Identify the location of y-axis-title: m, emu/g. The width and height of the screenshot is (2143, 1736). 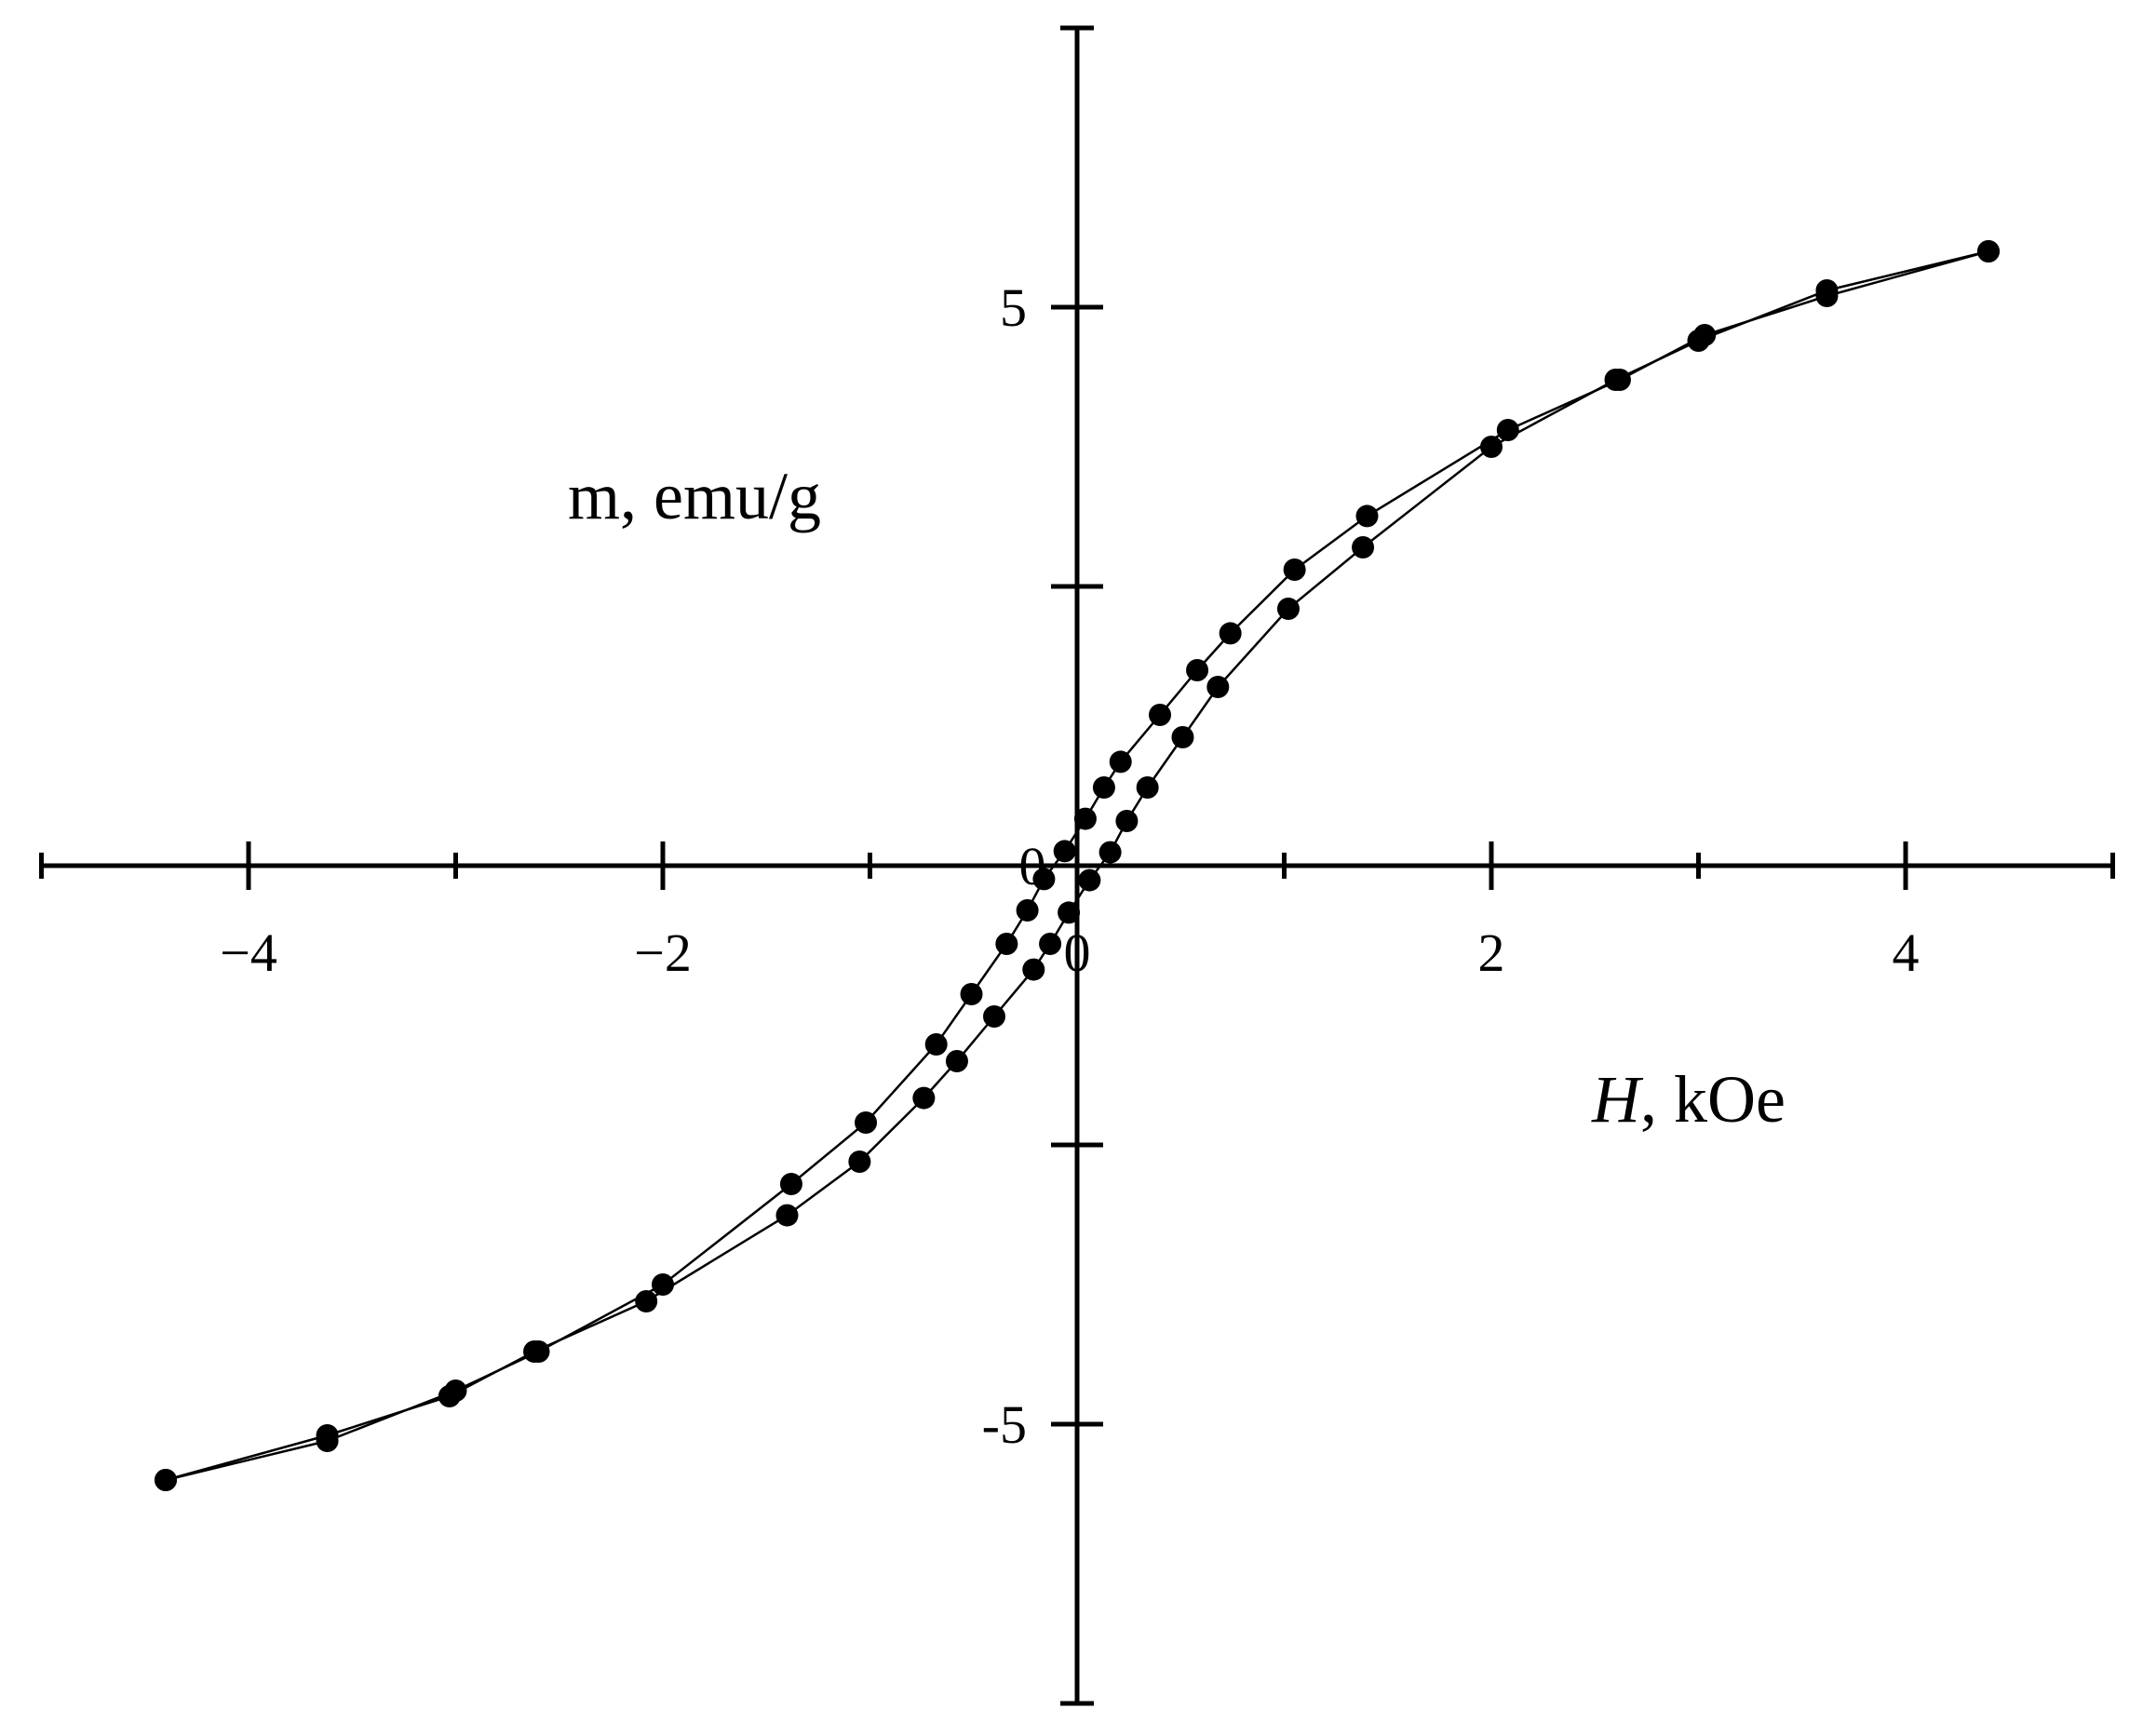
(694, 496).